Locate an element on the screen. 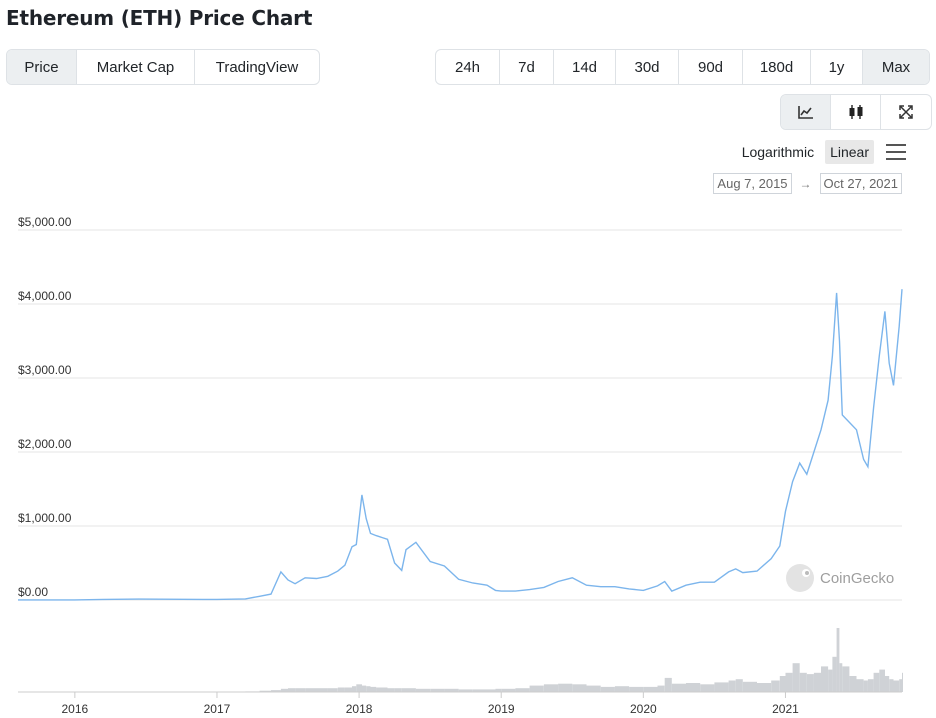  range-90d: 90d is located at coordinates (711, 67).